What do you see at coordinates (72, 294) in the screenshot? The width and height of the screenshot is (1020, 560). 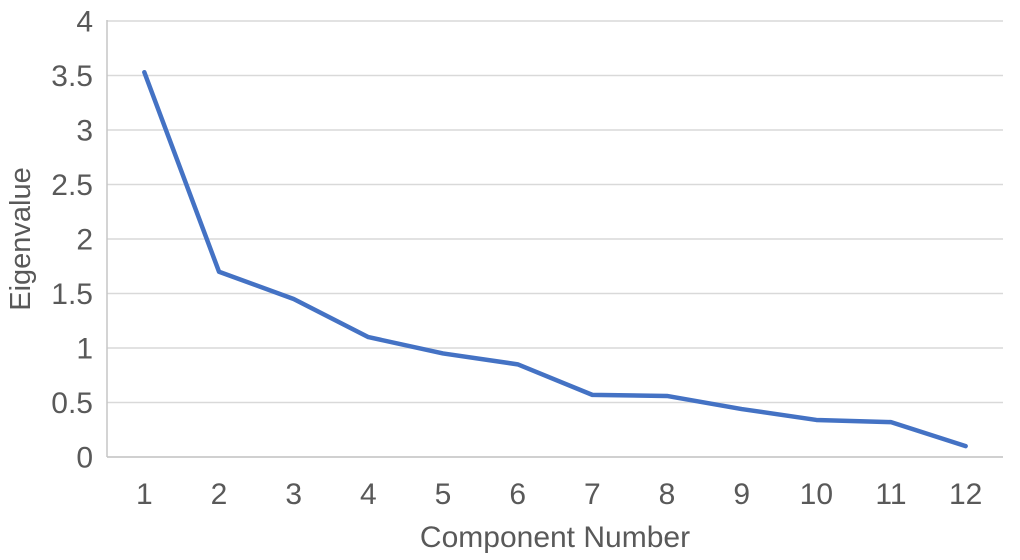 I see `y-tick-label: 1.5` at bounding box center [72, 294].